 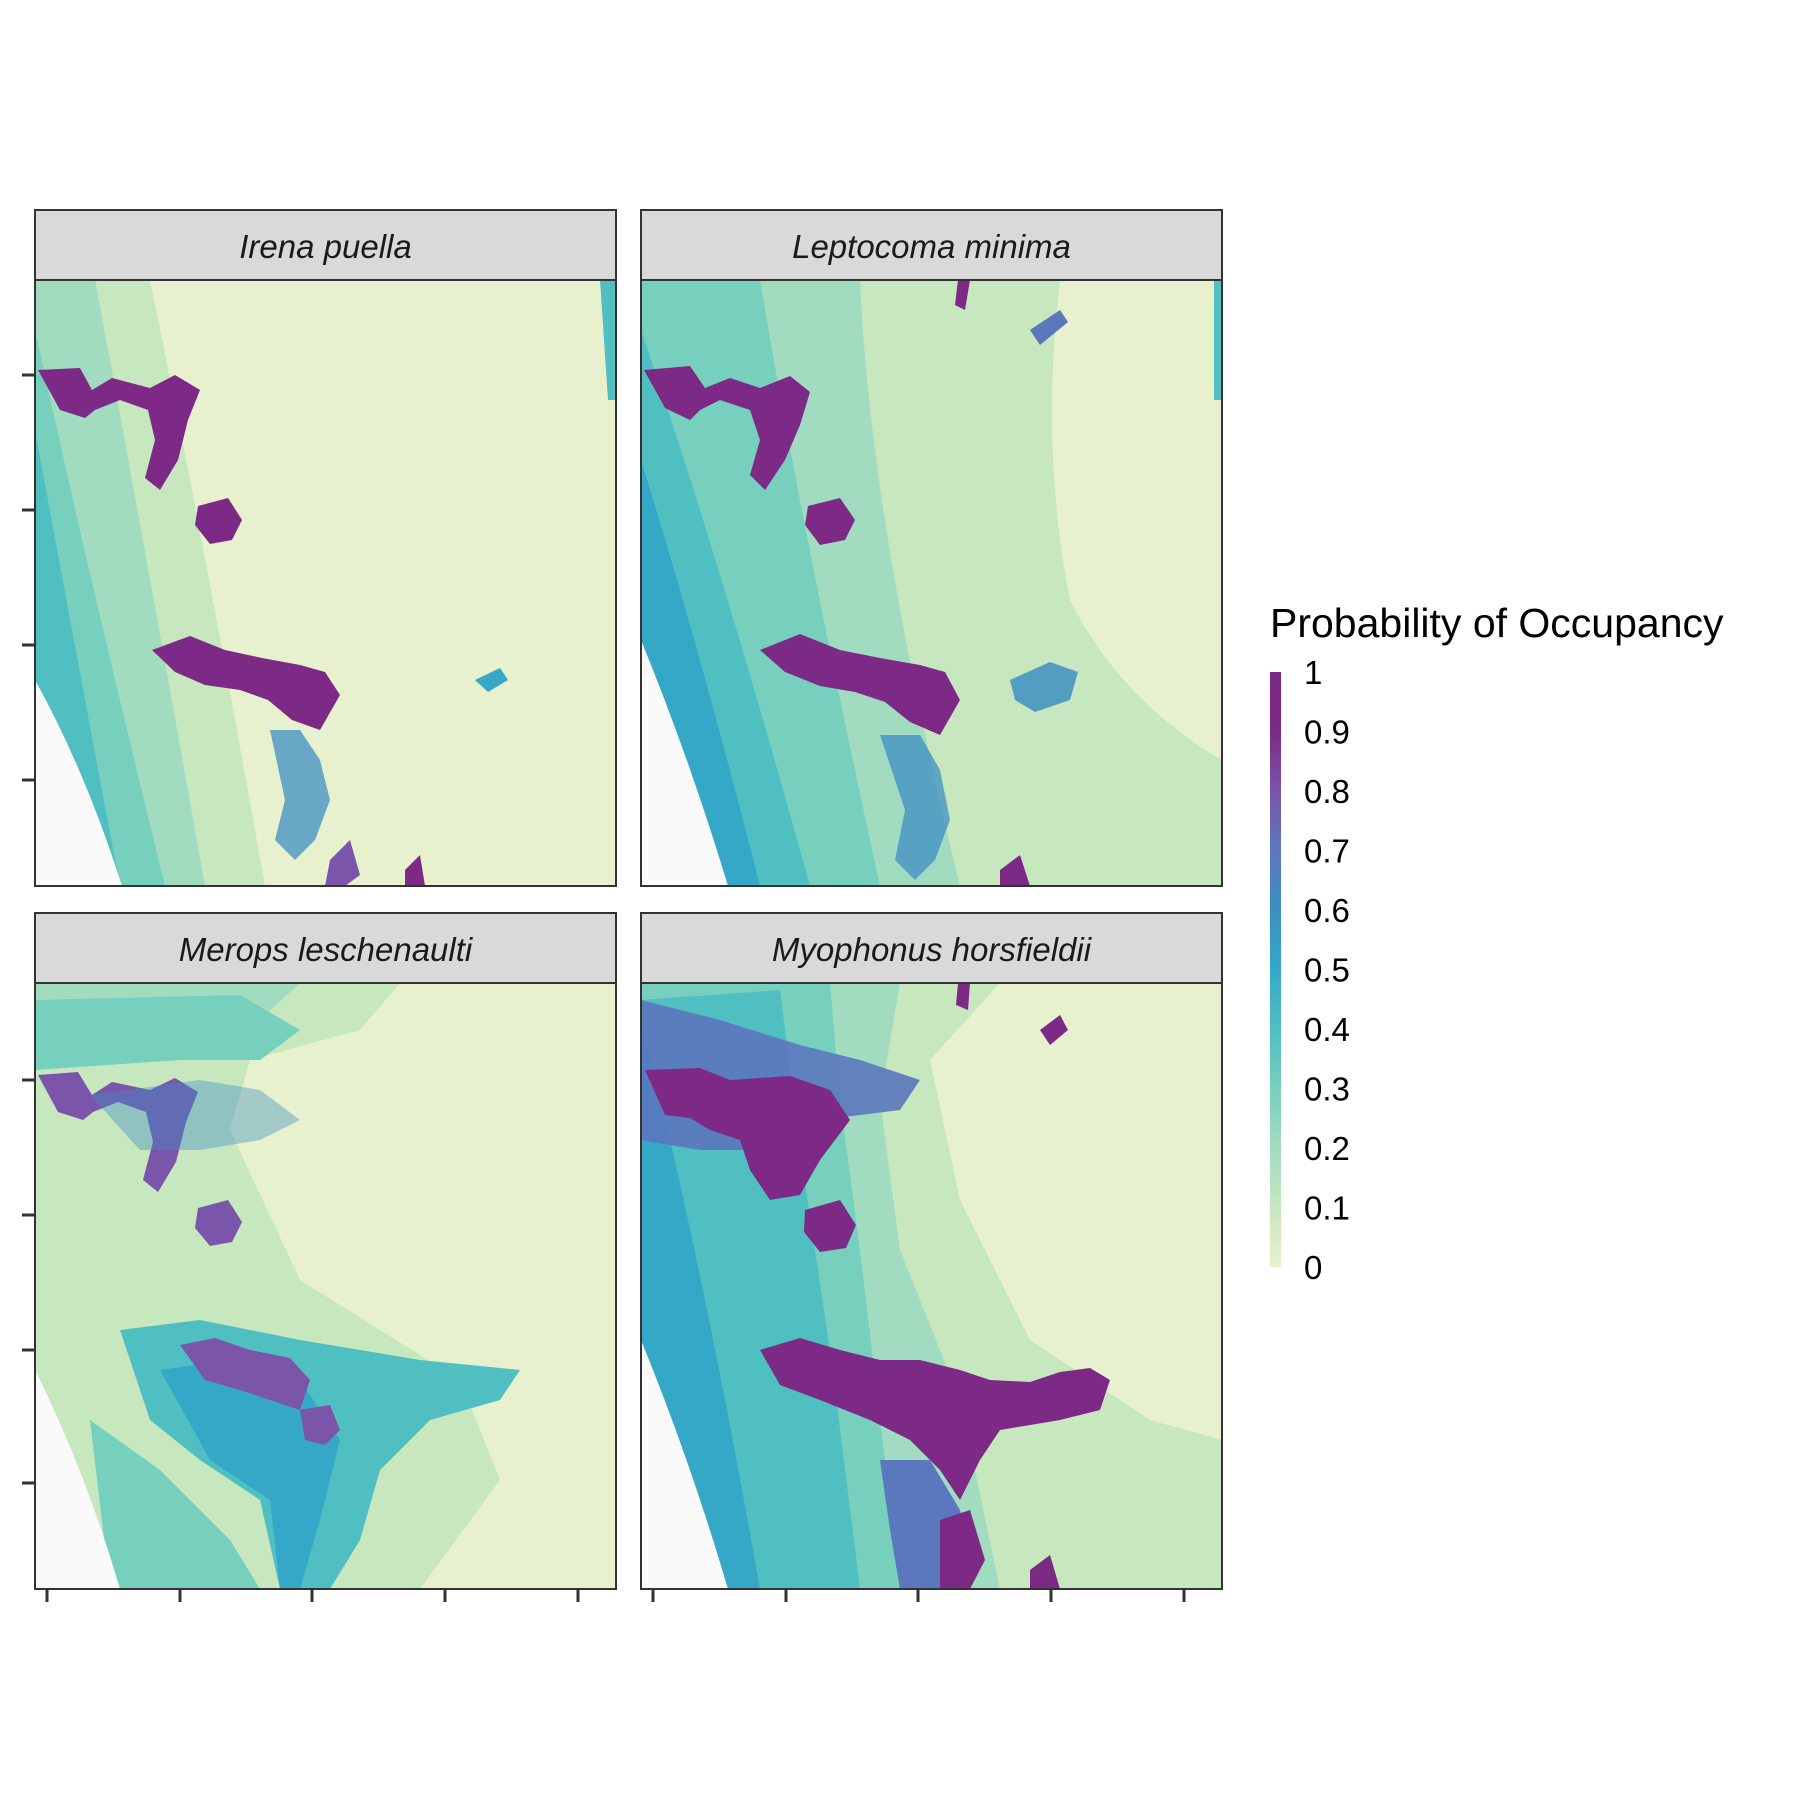 I want to click on panel-title: Leptocoma minima, so click(x=931, y=246).